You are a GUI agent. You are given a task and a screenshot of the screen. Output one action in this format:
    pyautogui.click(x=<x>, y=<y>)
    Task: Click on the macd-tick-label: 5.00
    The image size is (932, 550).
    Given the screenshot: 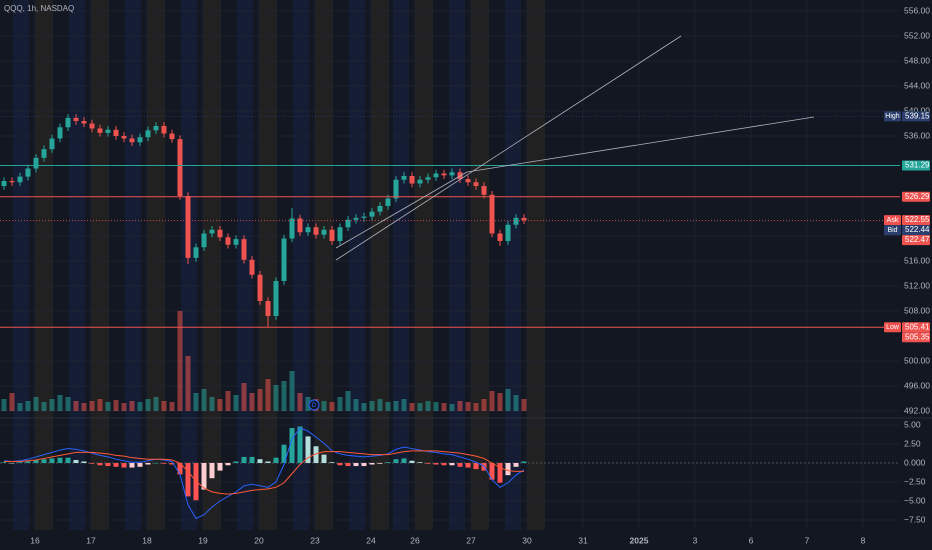 What is the action you would take?
    pyautogui.click(x=912, y=424)
    